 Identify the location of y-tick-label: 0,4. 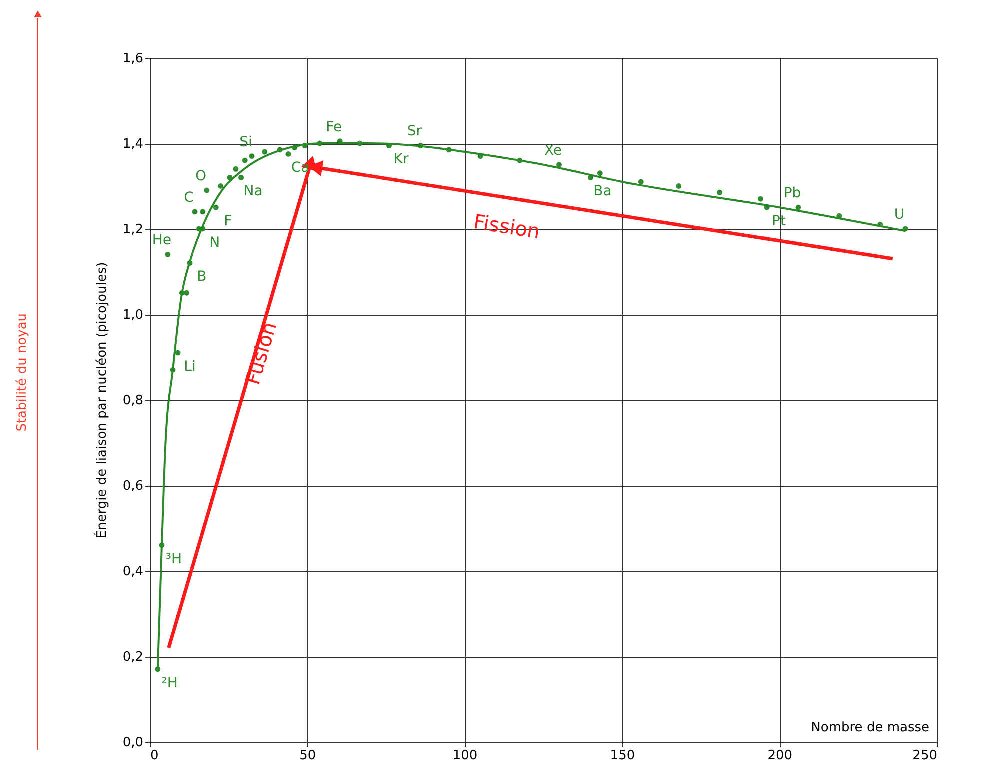
(133, 572).